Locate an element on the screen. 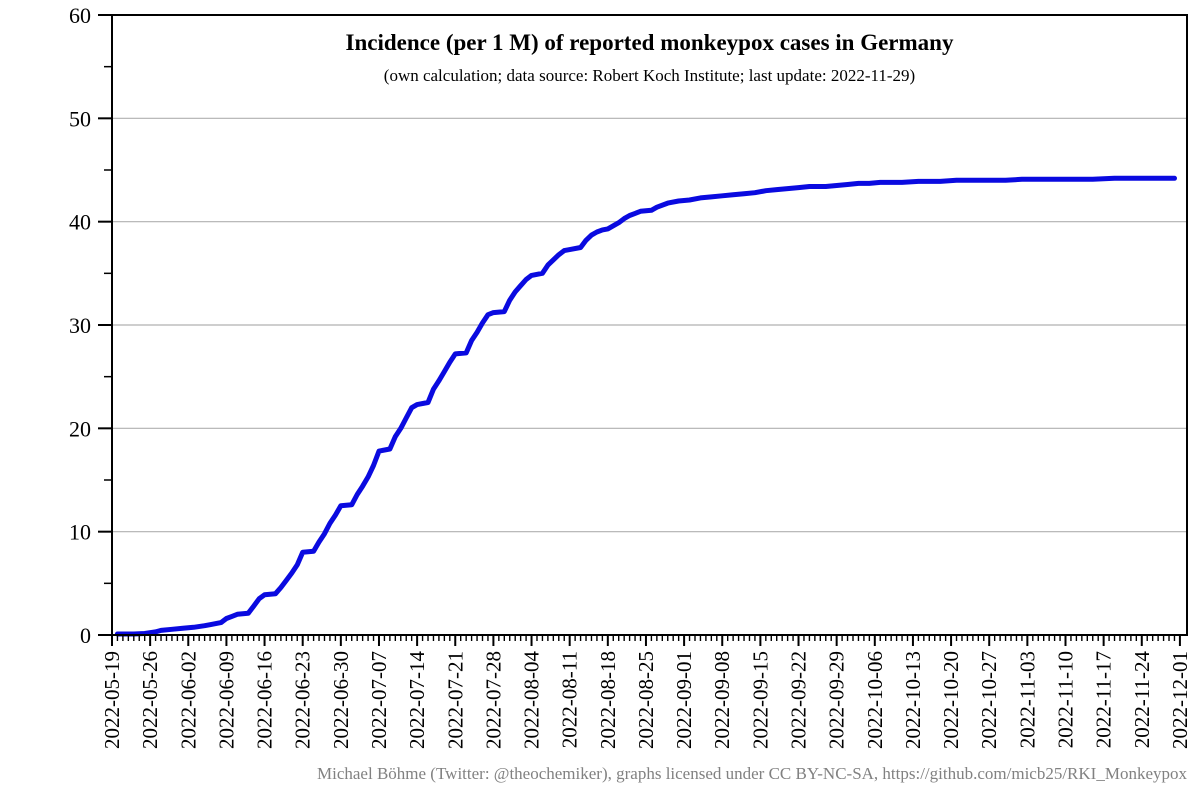 The image size is (1200, 800). x-tick-label: 2022-05-19 is located at coordinates (112, 700).